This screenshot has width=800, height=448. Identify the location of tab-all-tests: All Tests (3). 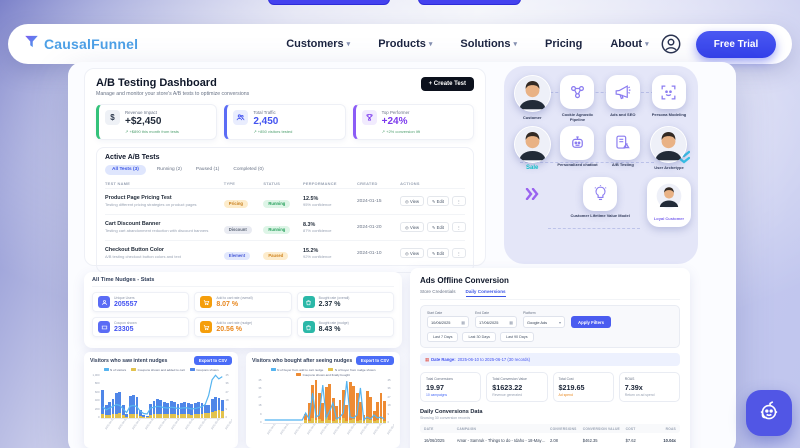
(125, 169).